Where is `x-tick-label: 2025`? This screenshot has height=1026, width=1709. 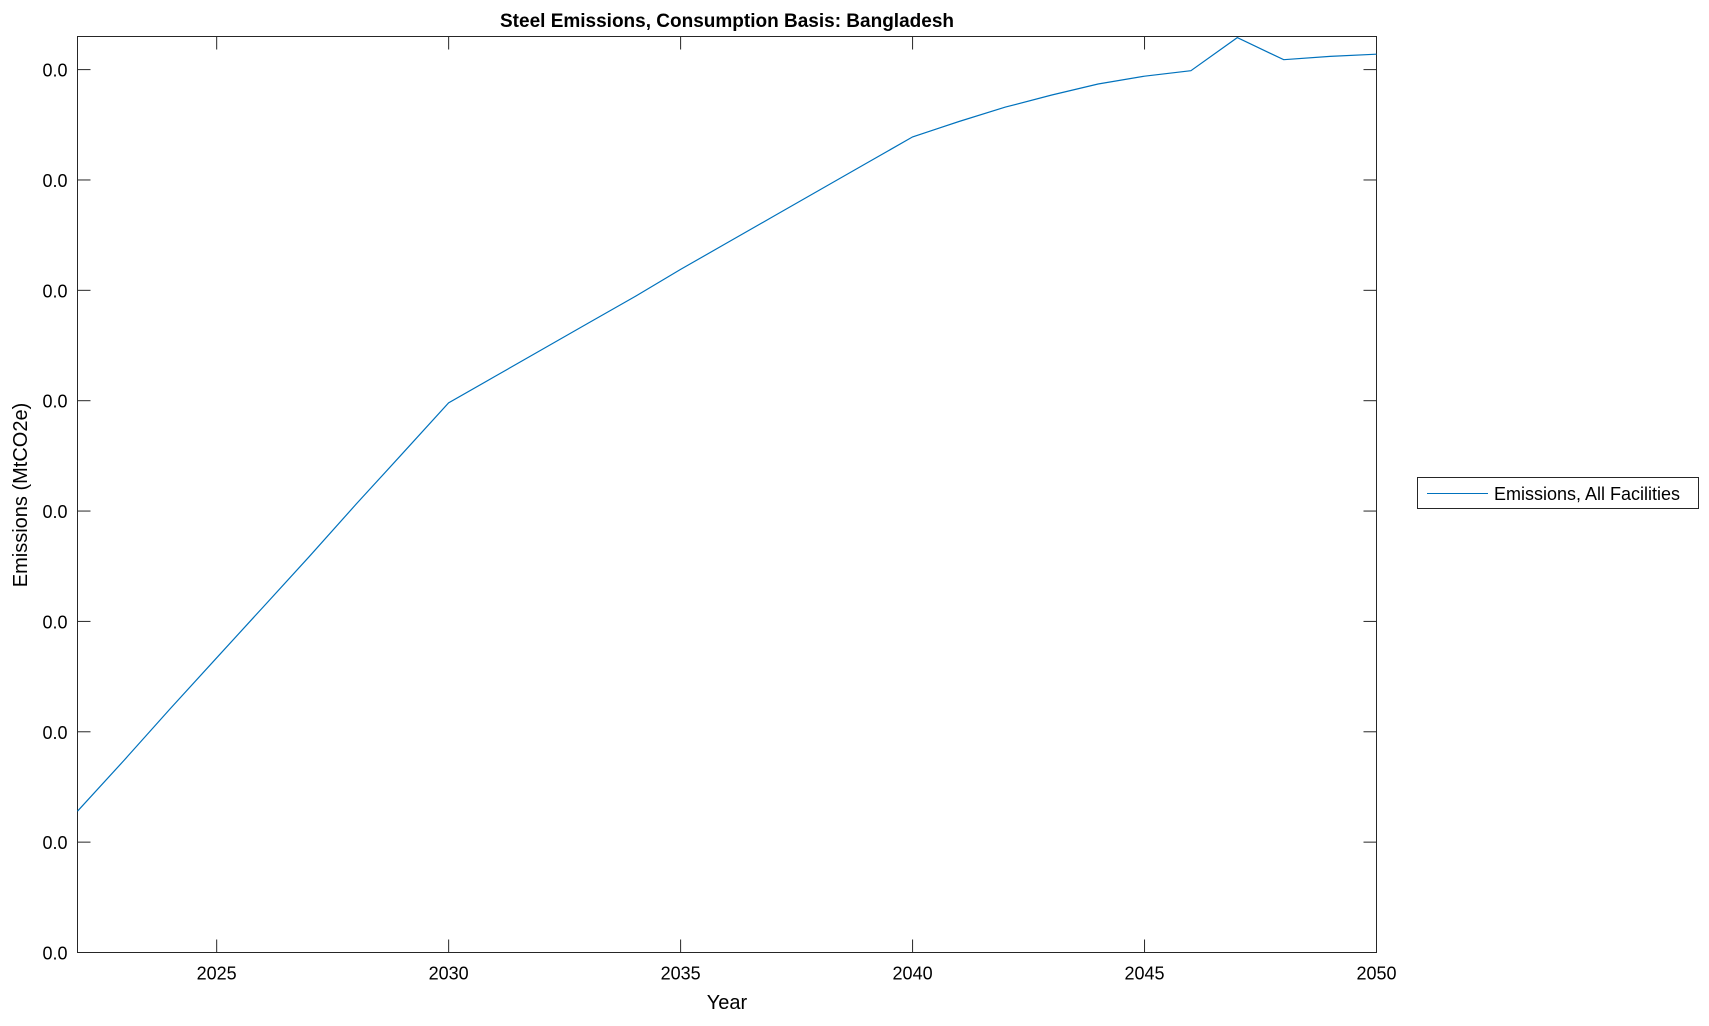
x-tick-label: 2025 is located at coordinates (217, 974).